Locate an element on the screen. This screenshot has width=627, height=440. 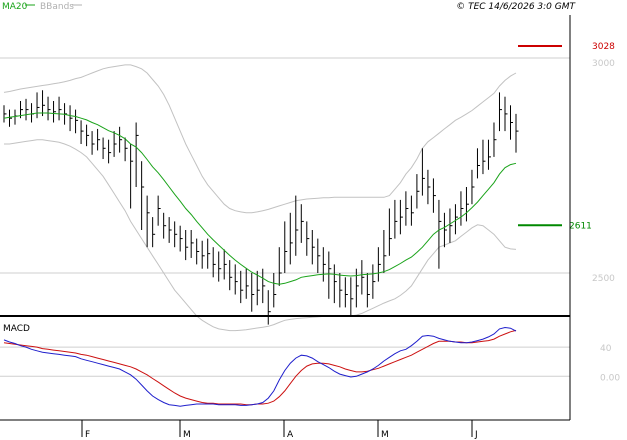
legend-ma20-label: MA20 is located at coordinates (15, 7).